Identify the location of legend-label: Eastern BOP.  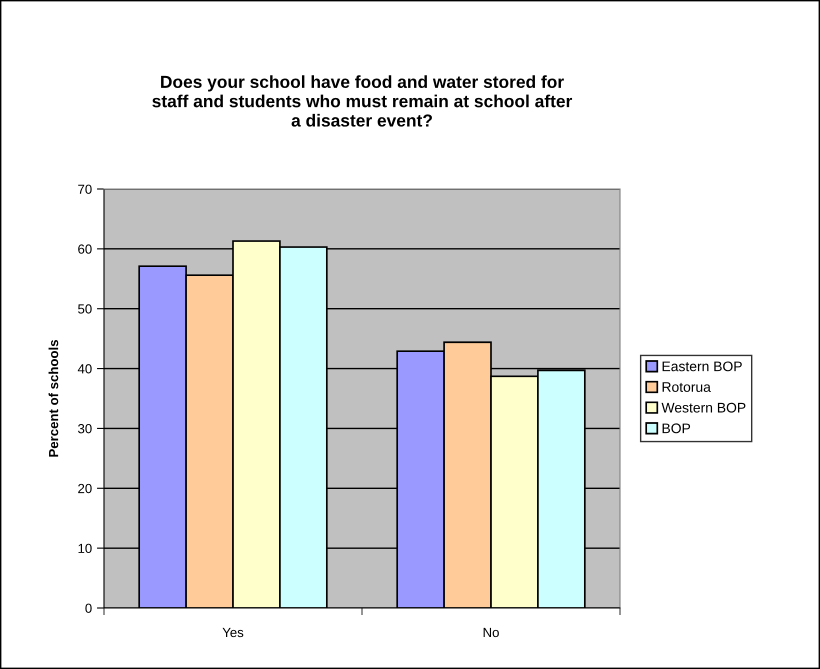
(702, 366).